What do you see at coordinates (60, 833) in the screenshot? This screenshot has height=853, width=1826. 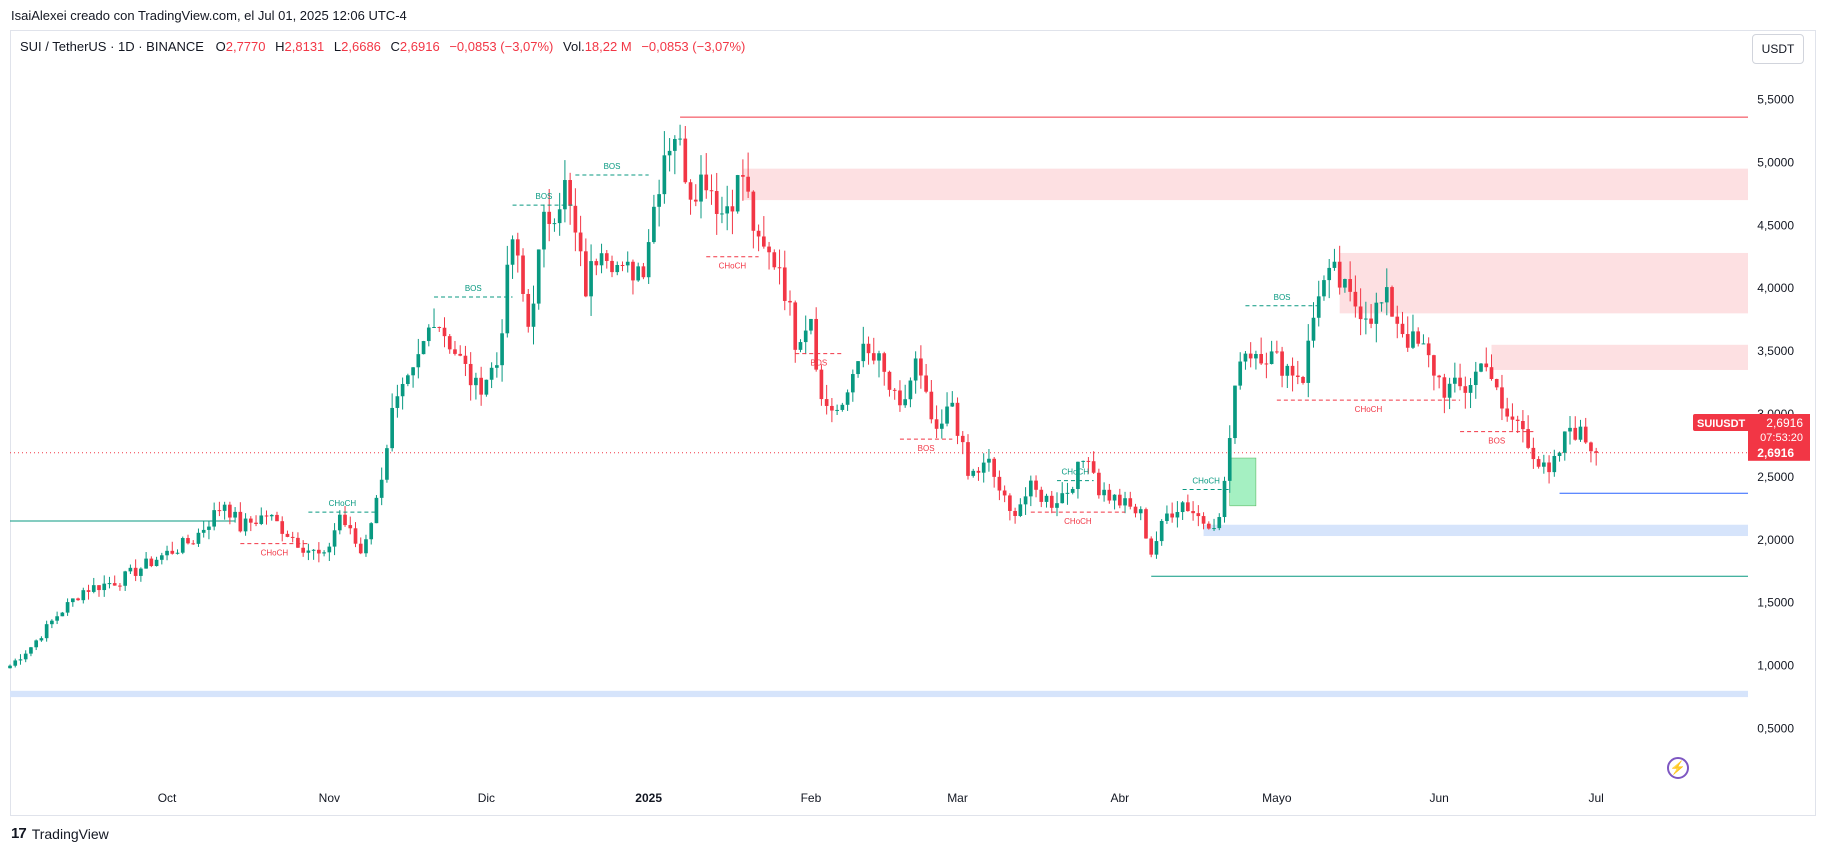 I see `tradingview-logo: 17 TradingView` at bounding box center [60, 833].